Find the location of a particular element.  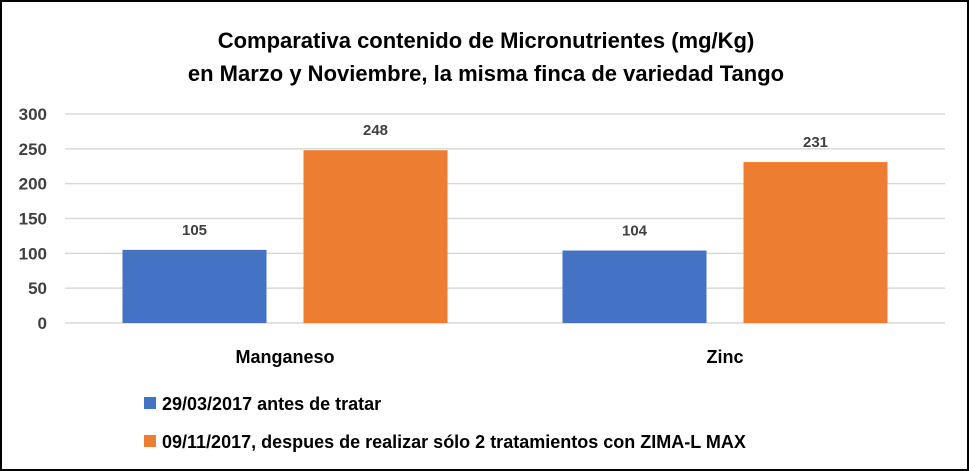

data-label: 248 is located at coordinates (375, 130).